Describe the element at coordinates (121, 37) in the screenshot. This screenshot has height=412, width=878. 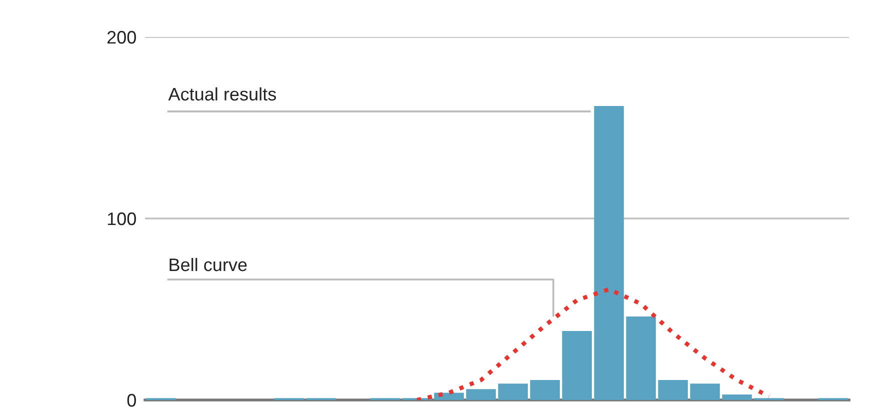
I see `y-tick-label: 200` at that location.